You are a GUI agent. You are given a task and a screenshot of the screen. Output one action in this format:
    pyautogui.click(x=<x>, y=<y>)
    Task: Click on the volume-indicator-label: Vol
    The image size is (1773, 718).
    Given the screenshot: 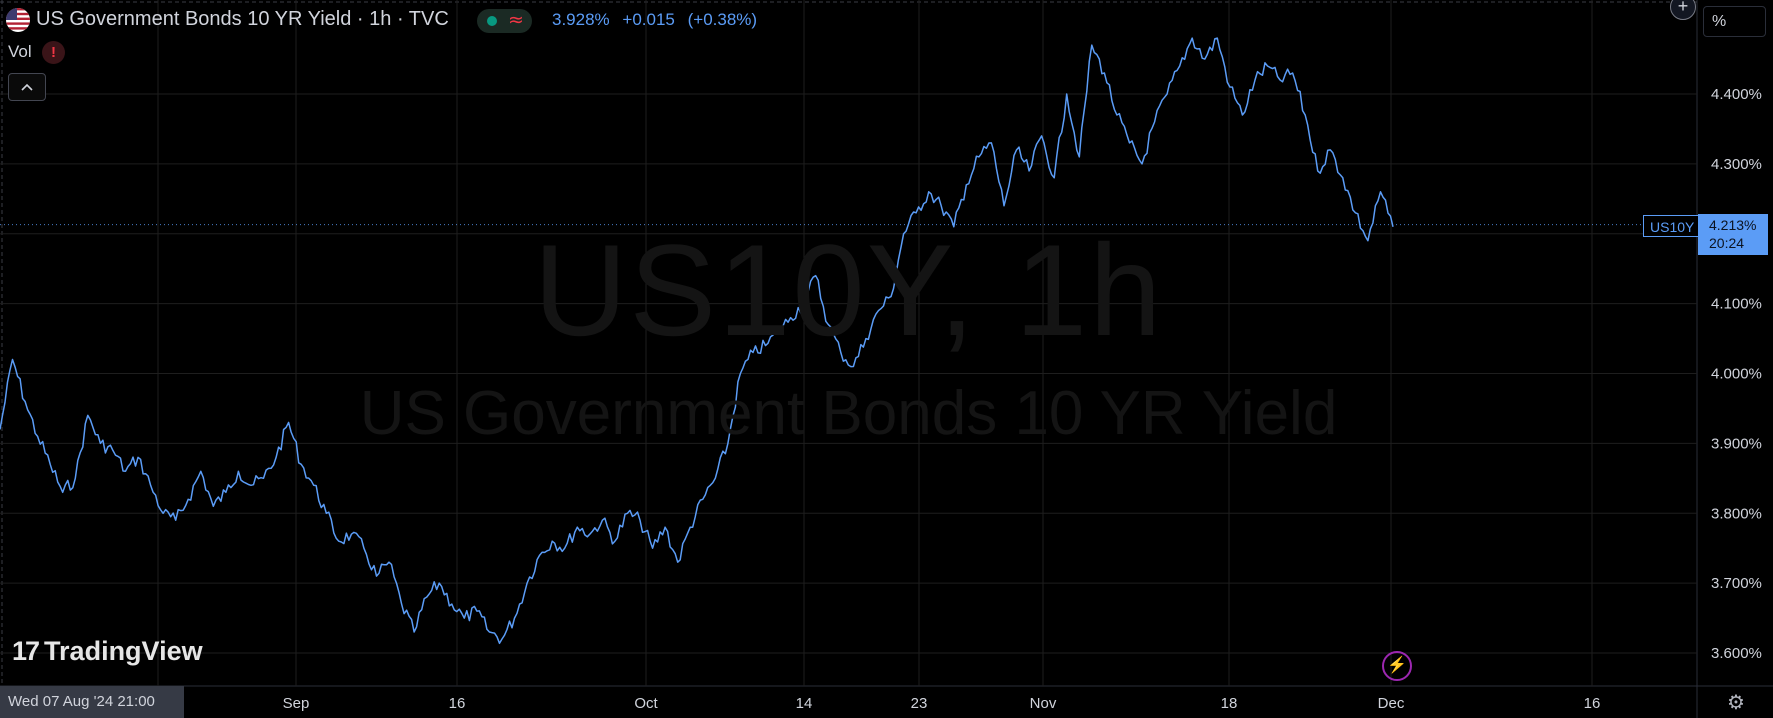 What is the action you would take?
    pyautogui.click(x=20, y=51)
    